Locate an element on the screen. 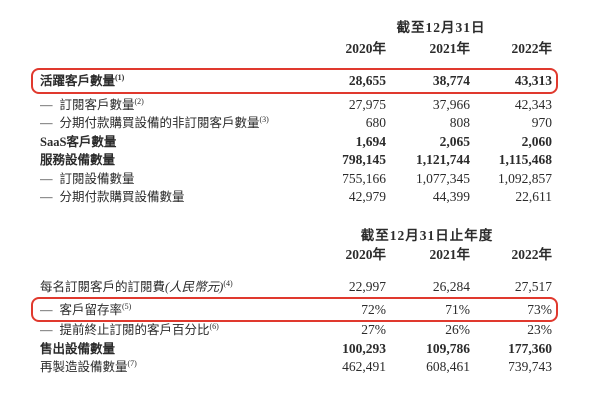 This screenshot has width=600, height=400. row-value-2022: 739,743 is located at coordinates (530, 366).